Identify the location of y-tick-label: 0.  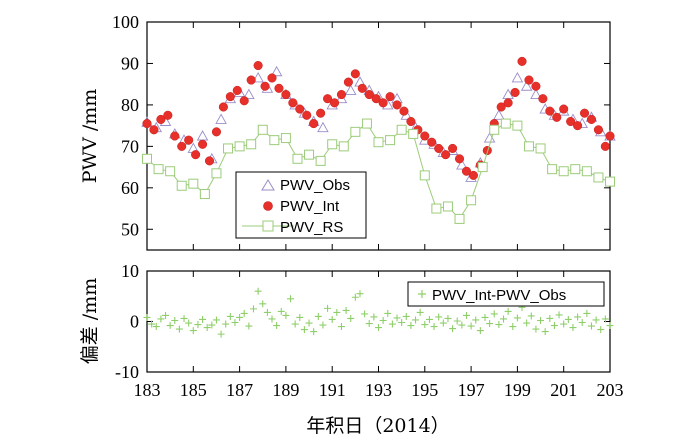
(134, 322).